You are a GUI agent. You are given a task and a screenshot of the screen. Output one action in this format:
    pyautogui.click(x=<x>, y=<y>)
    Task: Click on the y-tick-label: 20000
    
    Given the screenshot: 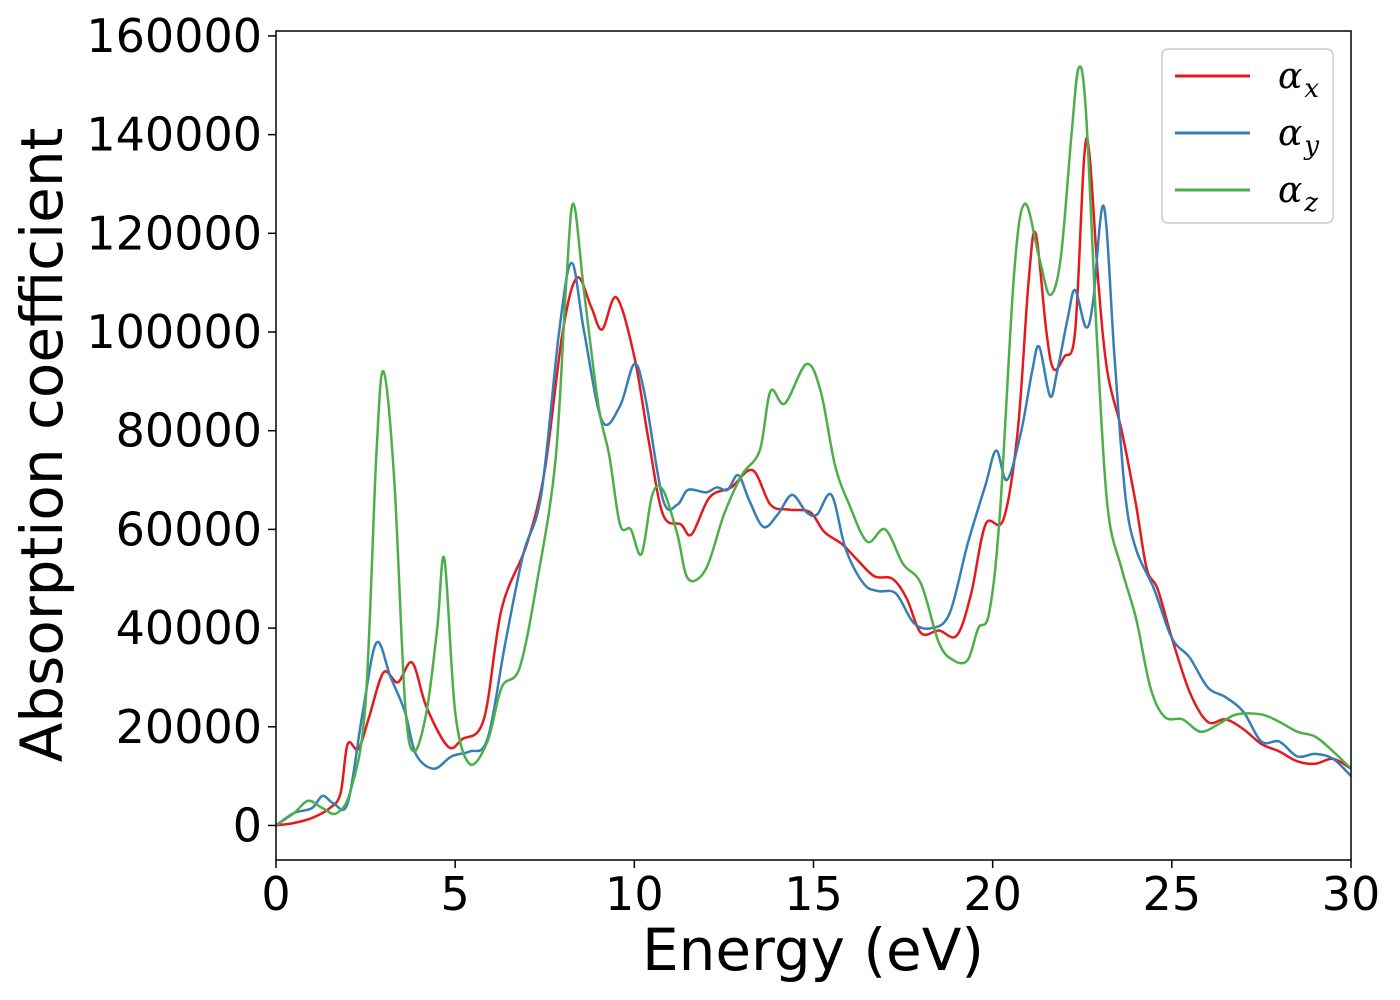 What is the action you would take?
    pyautogui.click(x=189, y=727)
    